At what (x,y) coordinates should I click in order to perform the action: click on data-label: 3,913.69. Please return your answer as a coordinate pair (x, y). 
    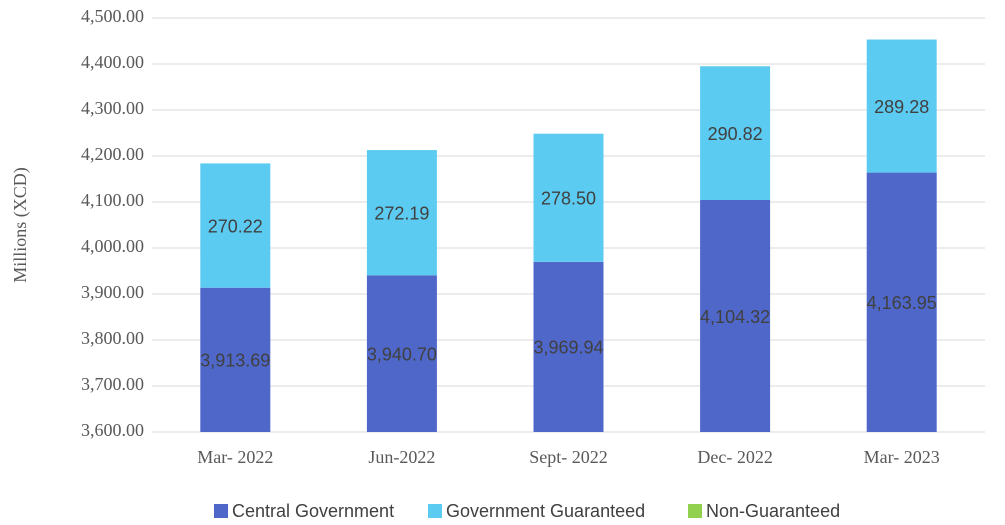
    Looking at the image, I should click on (235, 361).